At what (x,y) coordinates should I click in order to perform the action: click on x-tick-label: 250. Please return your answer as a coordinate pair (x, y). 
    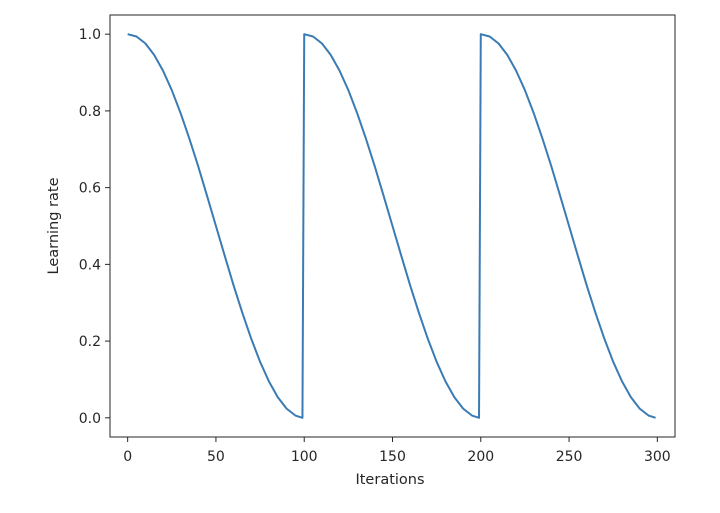
    Looking at the image, I should click on (569, 457).